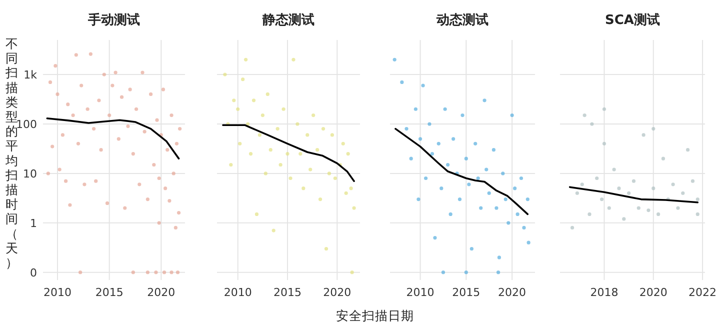 This screenshot has width=718, height=331. I want to click on chart-title: 动态测试, so click(462, 20).